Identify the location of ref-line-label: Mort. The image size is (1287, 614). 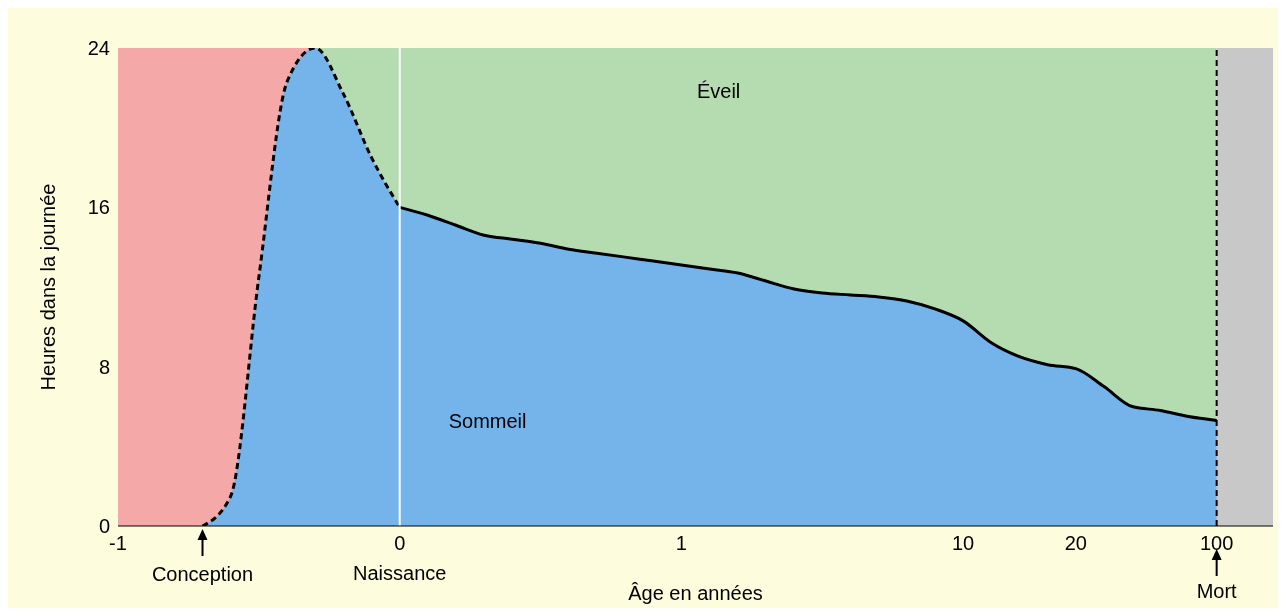
(1217, 591).